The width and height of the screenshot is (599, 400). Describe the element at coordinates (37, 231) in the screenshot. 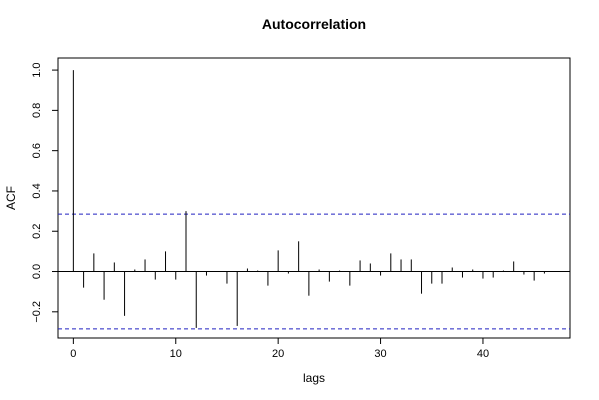

I see `y-tick-label: 0.2` at that location.